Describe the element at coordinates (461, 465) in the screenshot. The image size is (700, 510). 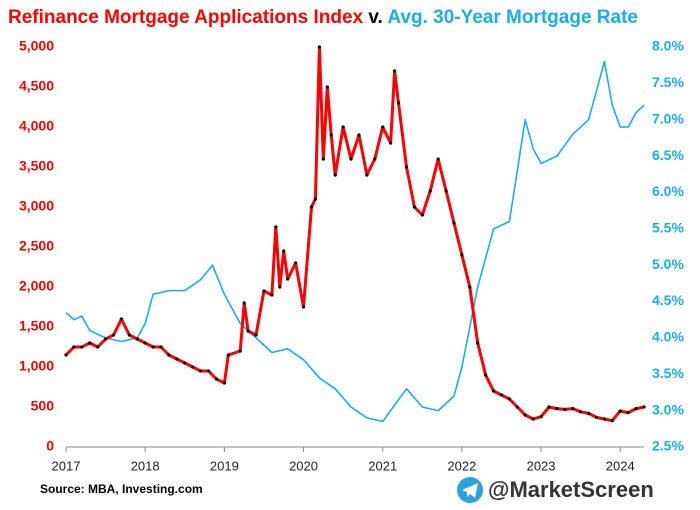
I see `x-tick-label: 2022` at that location.